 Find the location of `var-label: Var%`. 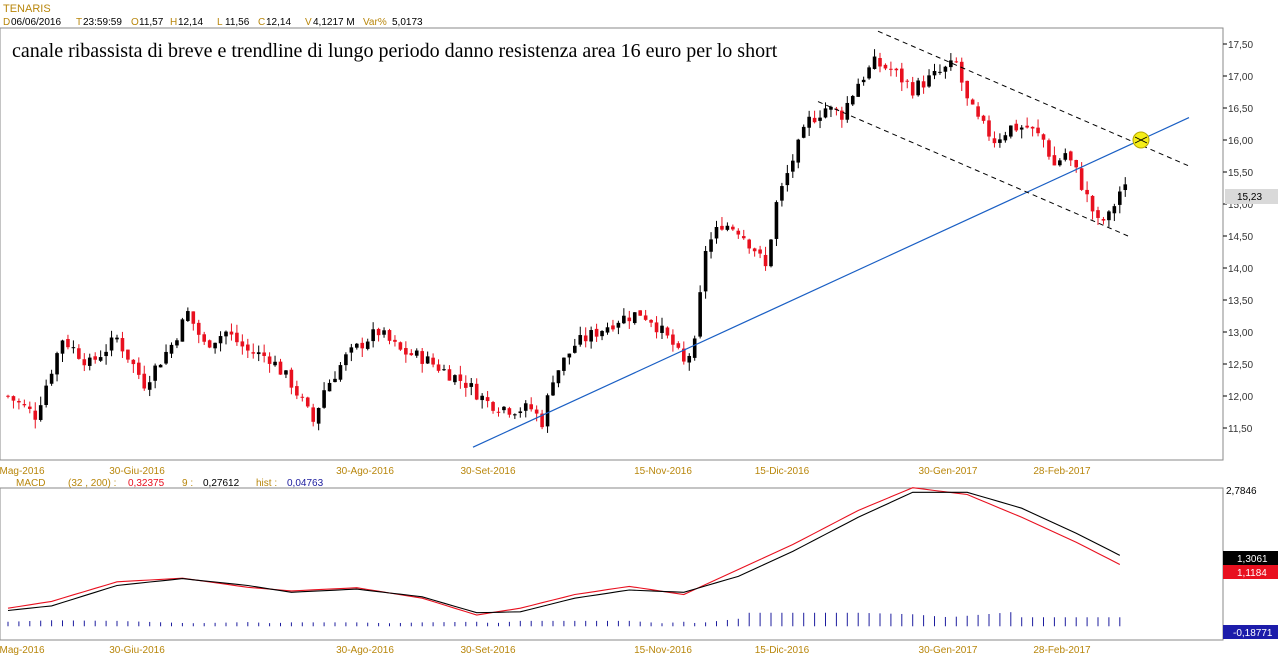

var-label: Var% is located at coordinates (375, 22).